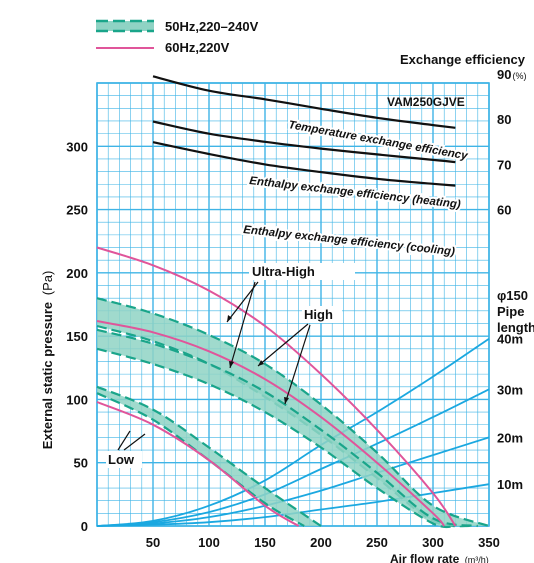 The width and height of the screenshot is (534, 563). Describe the element at coordinates (510, 311) in the screenshot. I see `pipe-label-line-2: Pipe` at that location.